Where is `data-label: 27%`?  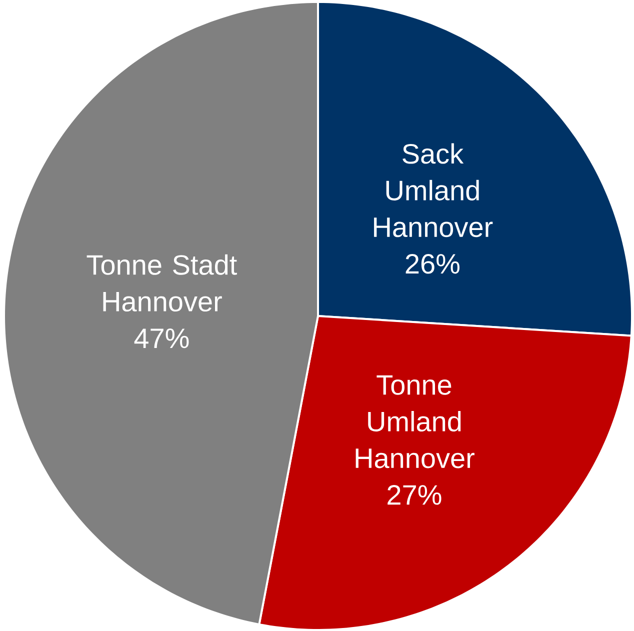 data-label: 27% is located at coordinates (415, 495).